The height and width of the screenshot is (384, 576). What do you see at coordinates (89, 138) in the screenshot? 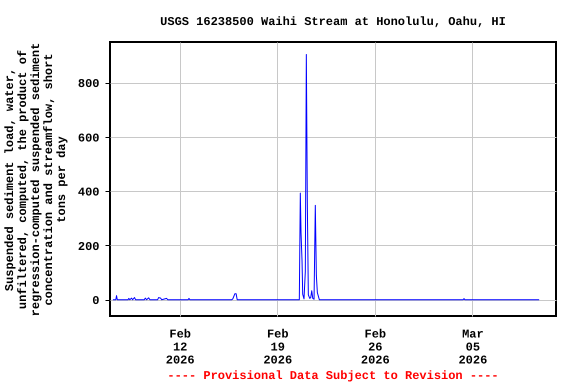
I see `y-tick-label: 600` at bounding box center [89, 138].